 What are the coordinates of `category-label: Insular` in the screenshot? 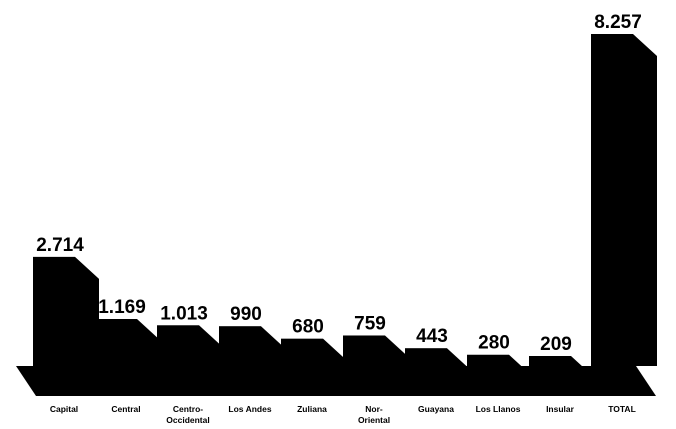 It's located at (560, 409).